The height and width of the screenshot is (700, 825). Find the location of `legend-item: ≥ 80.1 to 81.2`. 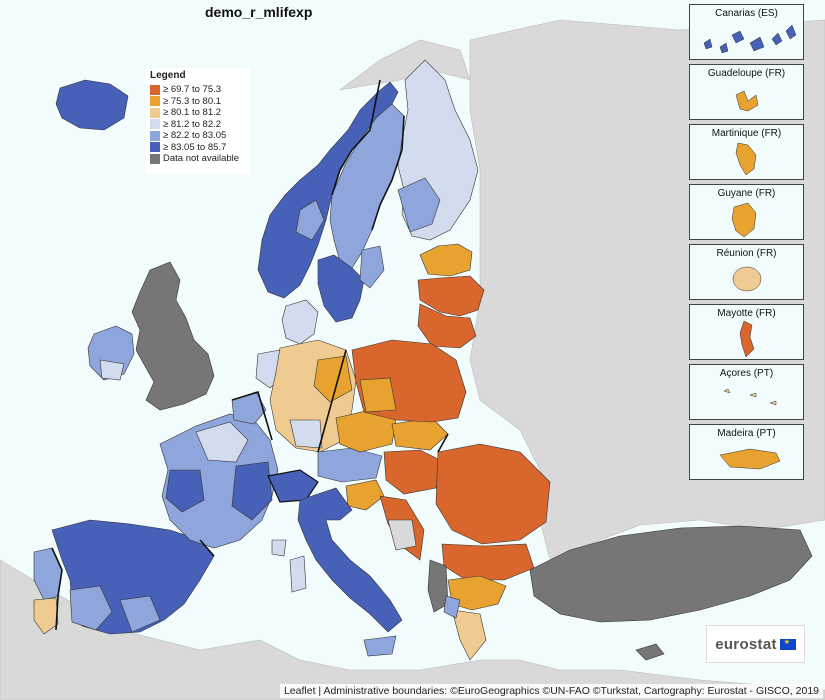

legend-item: ≥ 80.1 to 81.2 is located at coordinates (198, 113).